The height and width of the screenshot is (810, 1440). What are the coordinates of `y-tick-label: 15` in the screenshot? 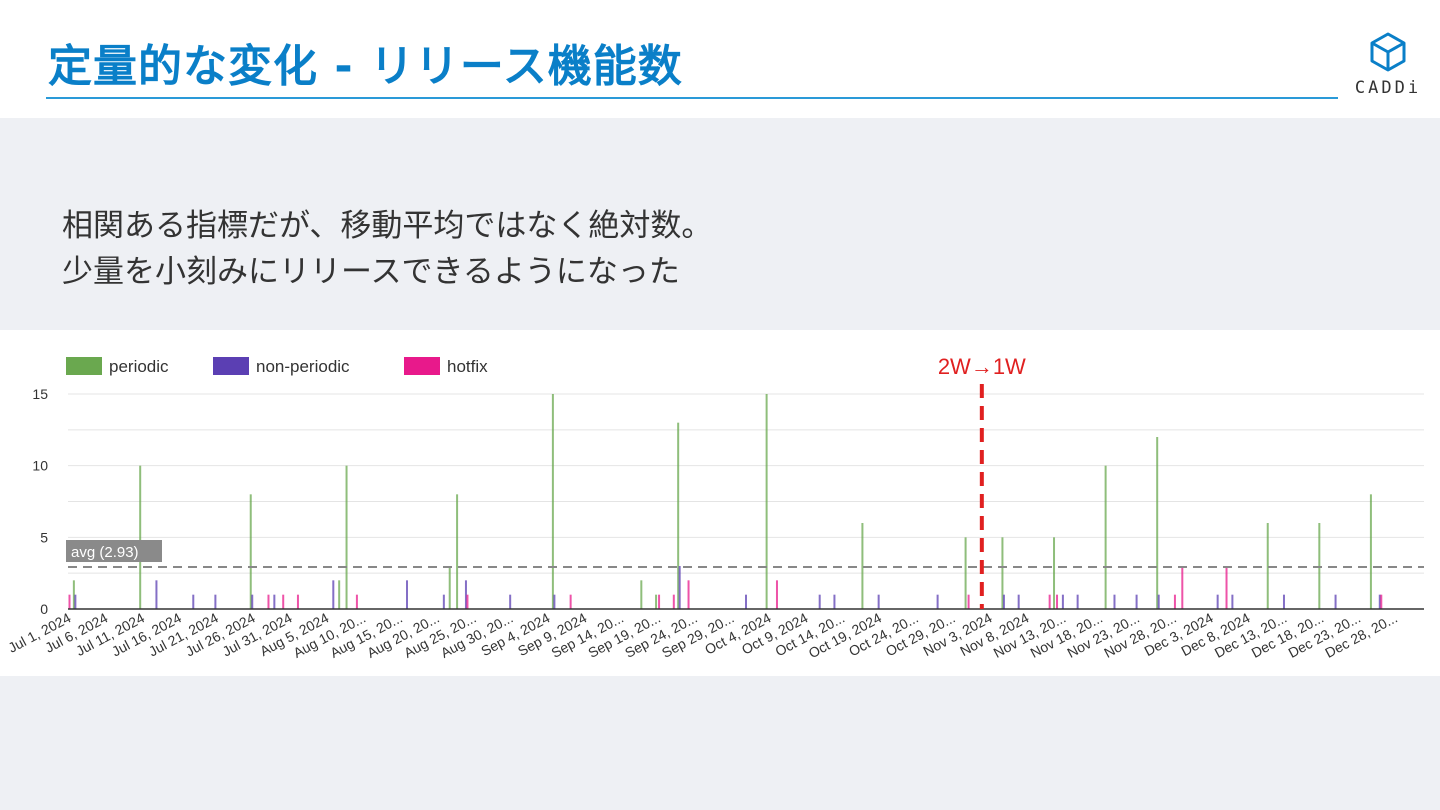 It's located at (40, 394).